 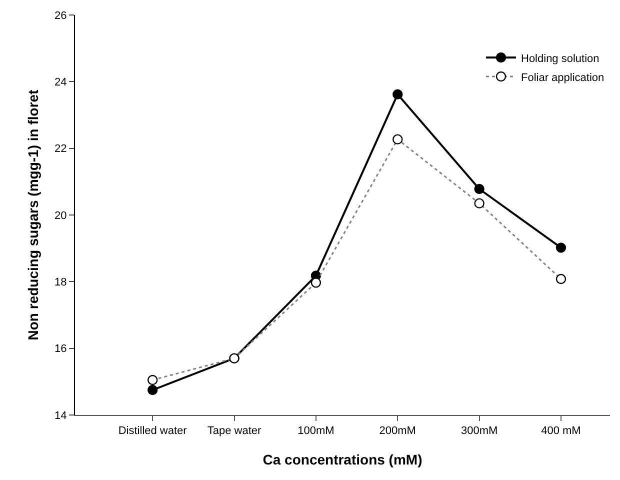 What do you see at coordinates (60, 149) in the screenshot?
I see `y-tick-label: 22` at bounding box center [60, 149].